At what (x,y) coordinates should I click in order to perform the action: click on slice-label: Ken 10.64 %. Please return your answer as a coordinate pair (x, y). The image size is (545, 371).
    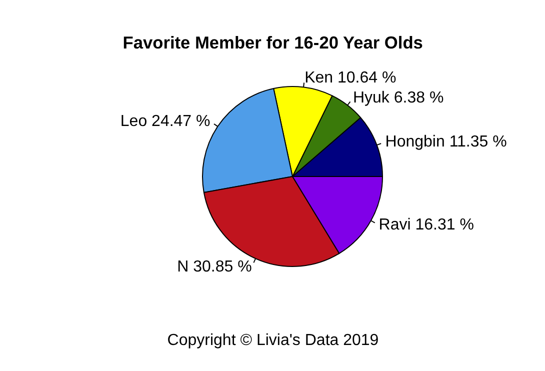
    Looking at the image, I should click on (350, 78).